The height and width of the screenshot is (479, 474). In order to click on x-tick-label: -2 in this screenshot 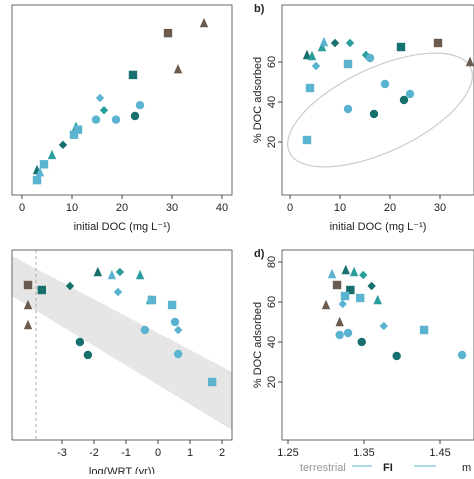, I will do `click(94, 453)`.